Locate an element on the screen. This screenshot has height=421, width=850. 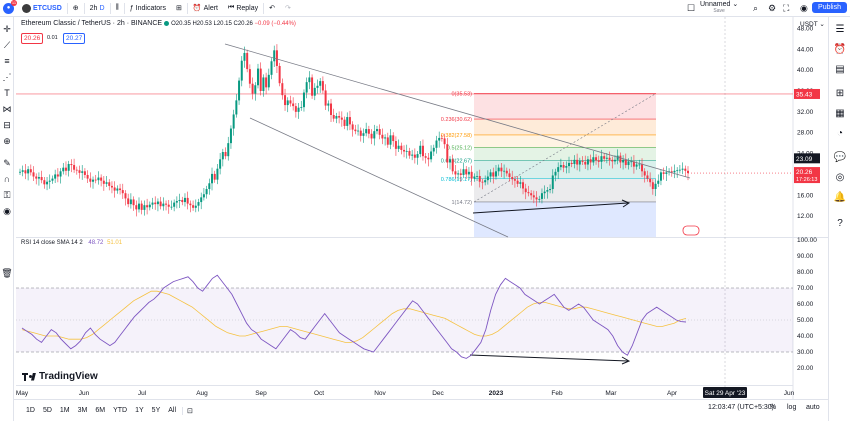
symbol-label: ETCUSD is located at coordinates (47, 8).